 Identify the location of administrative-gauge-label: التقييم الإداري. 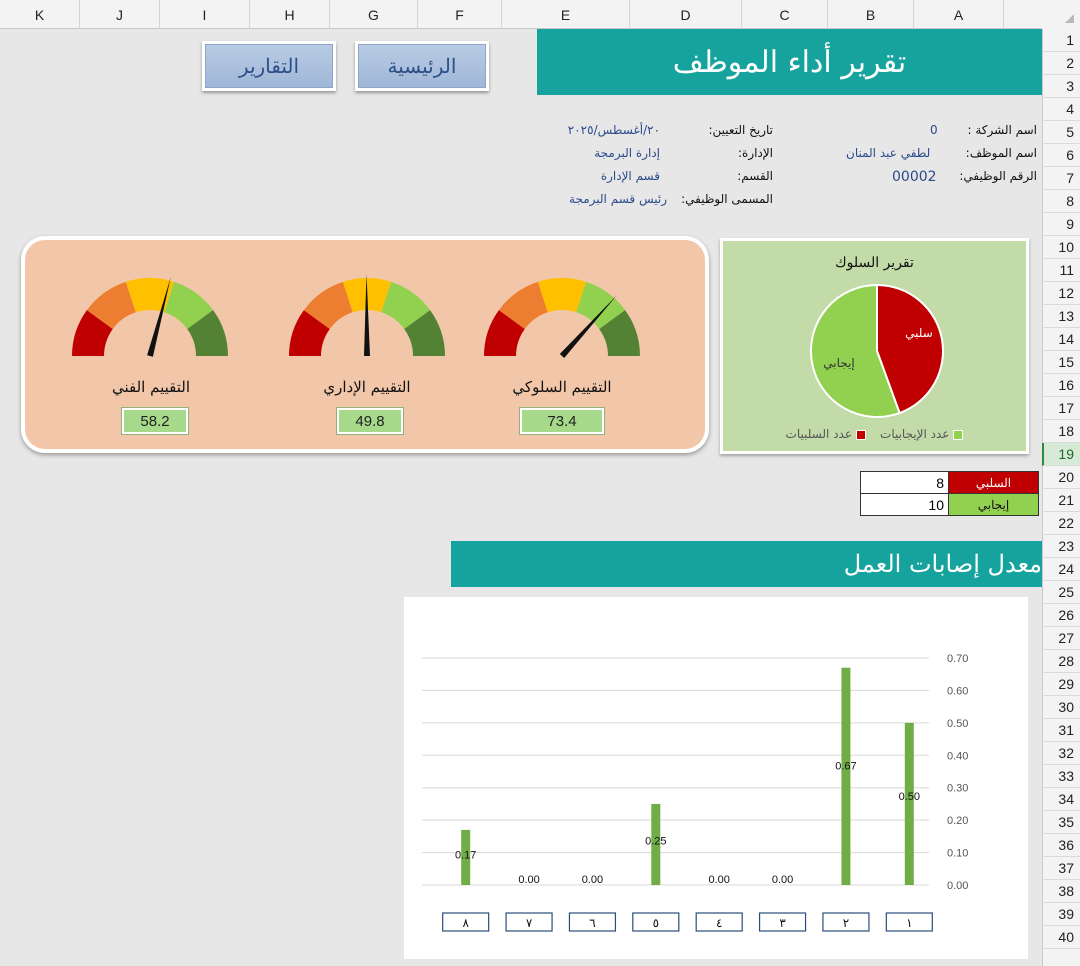
(367, 387).